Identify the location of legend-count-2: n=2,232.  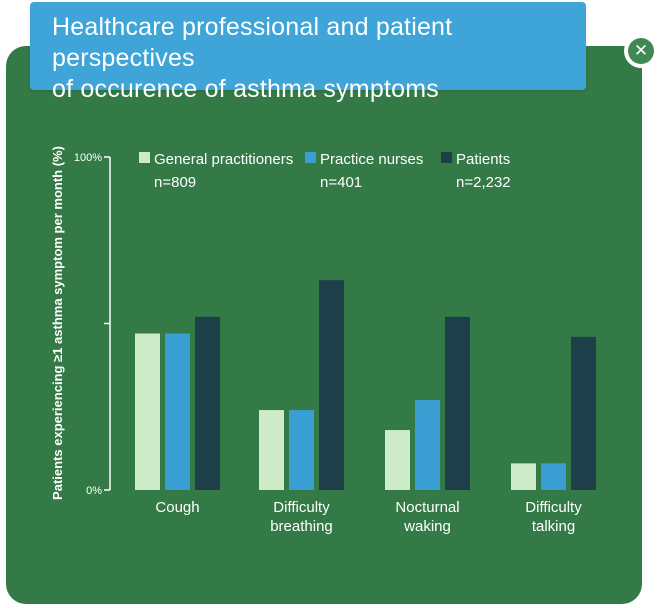
(483, 182).